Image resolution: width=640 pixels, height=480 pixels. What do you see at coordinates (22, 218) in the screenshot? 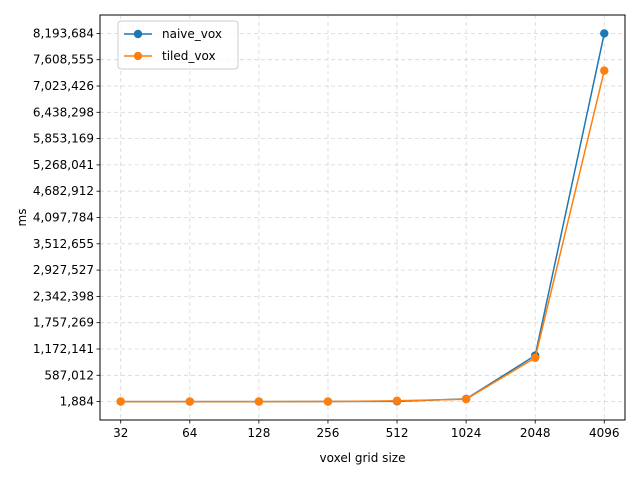
I see `y-axis-label: ms` at bounding box center [22, 218].